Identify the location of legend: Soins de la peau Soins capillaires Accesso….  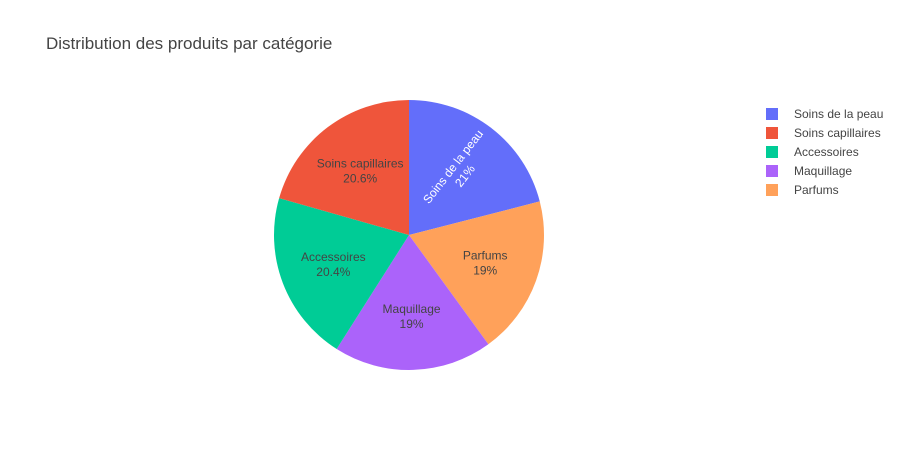
(824, 151).